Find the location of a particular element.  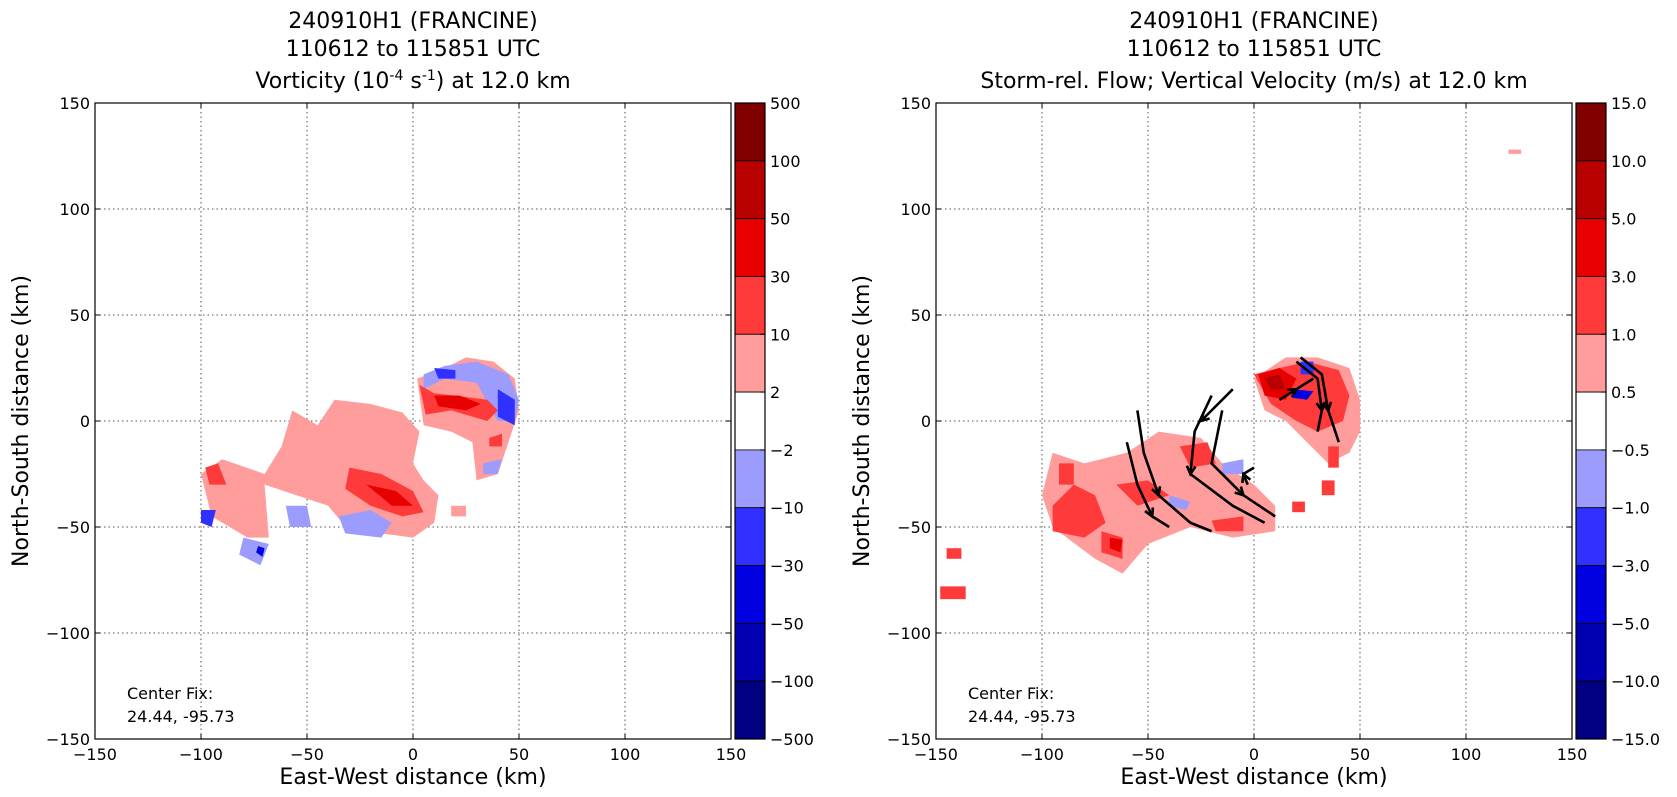

right-xtick-label: −150 is located at coordinates (936, 754).